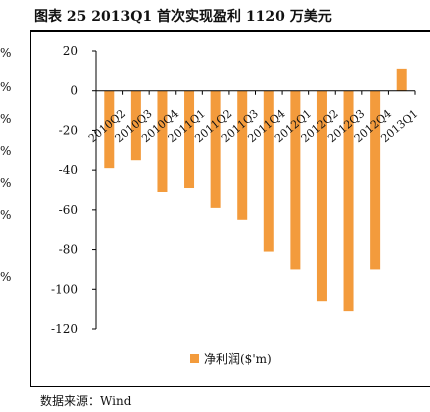 The height and width of the screenshot is (412, 430). What do you see at coordinates (194, 358) in the screenshot?
I see `legend-swatch` at bounding box center [194, 358].